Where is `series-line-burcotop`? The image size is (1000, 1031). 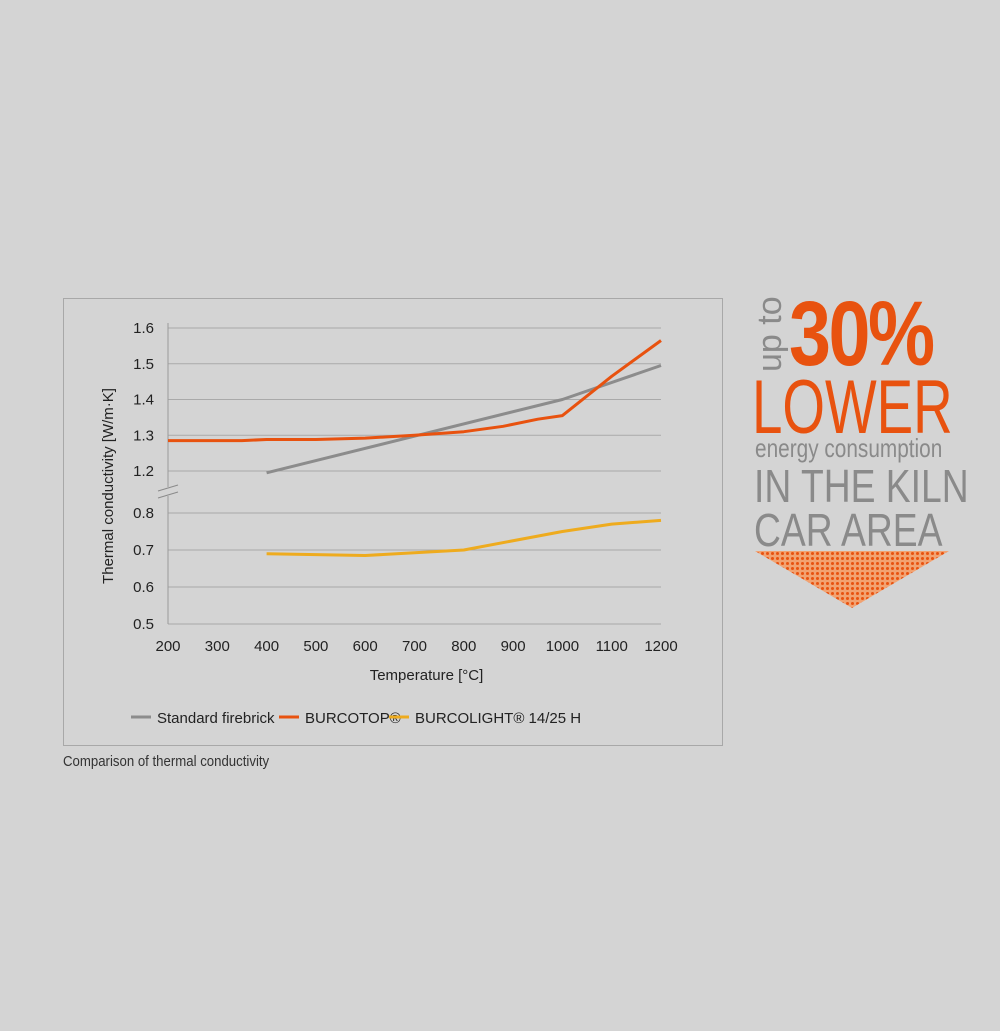 series-line-burcotop is located at coordinates (415, 391).